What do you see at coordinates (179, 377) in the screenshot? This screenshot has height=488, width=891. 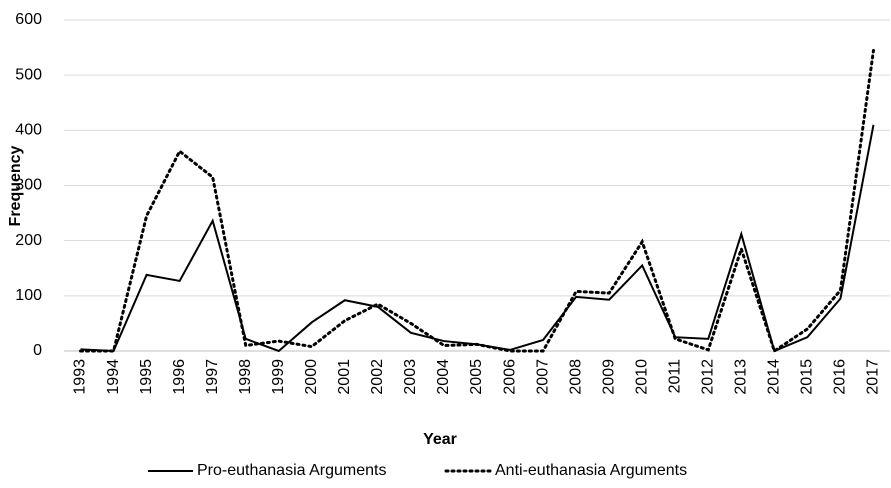 I see `x-tick-label: 1996` at bounding box center [179, 377].